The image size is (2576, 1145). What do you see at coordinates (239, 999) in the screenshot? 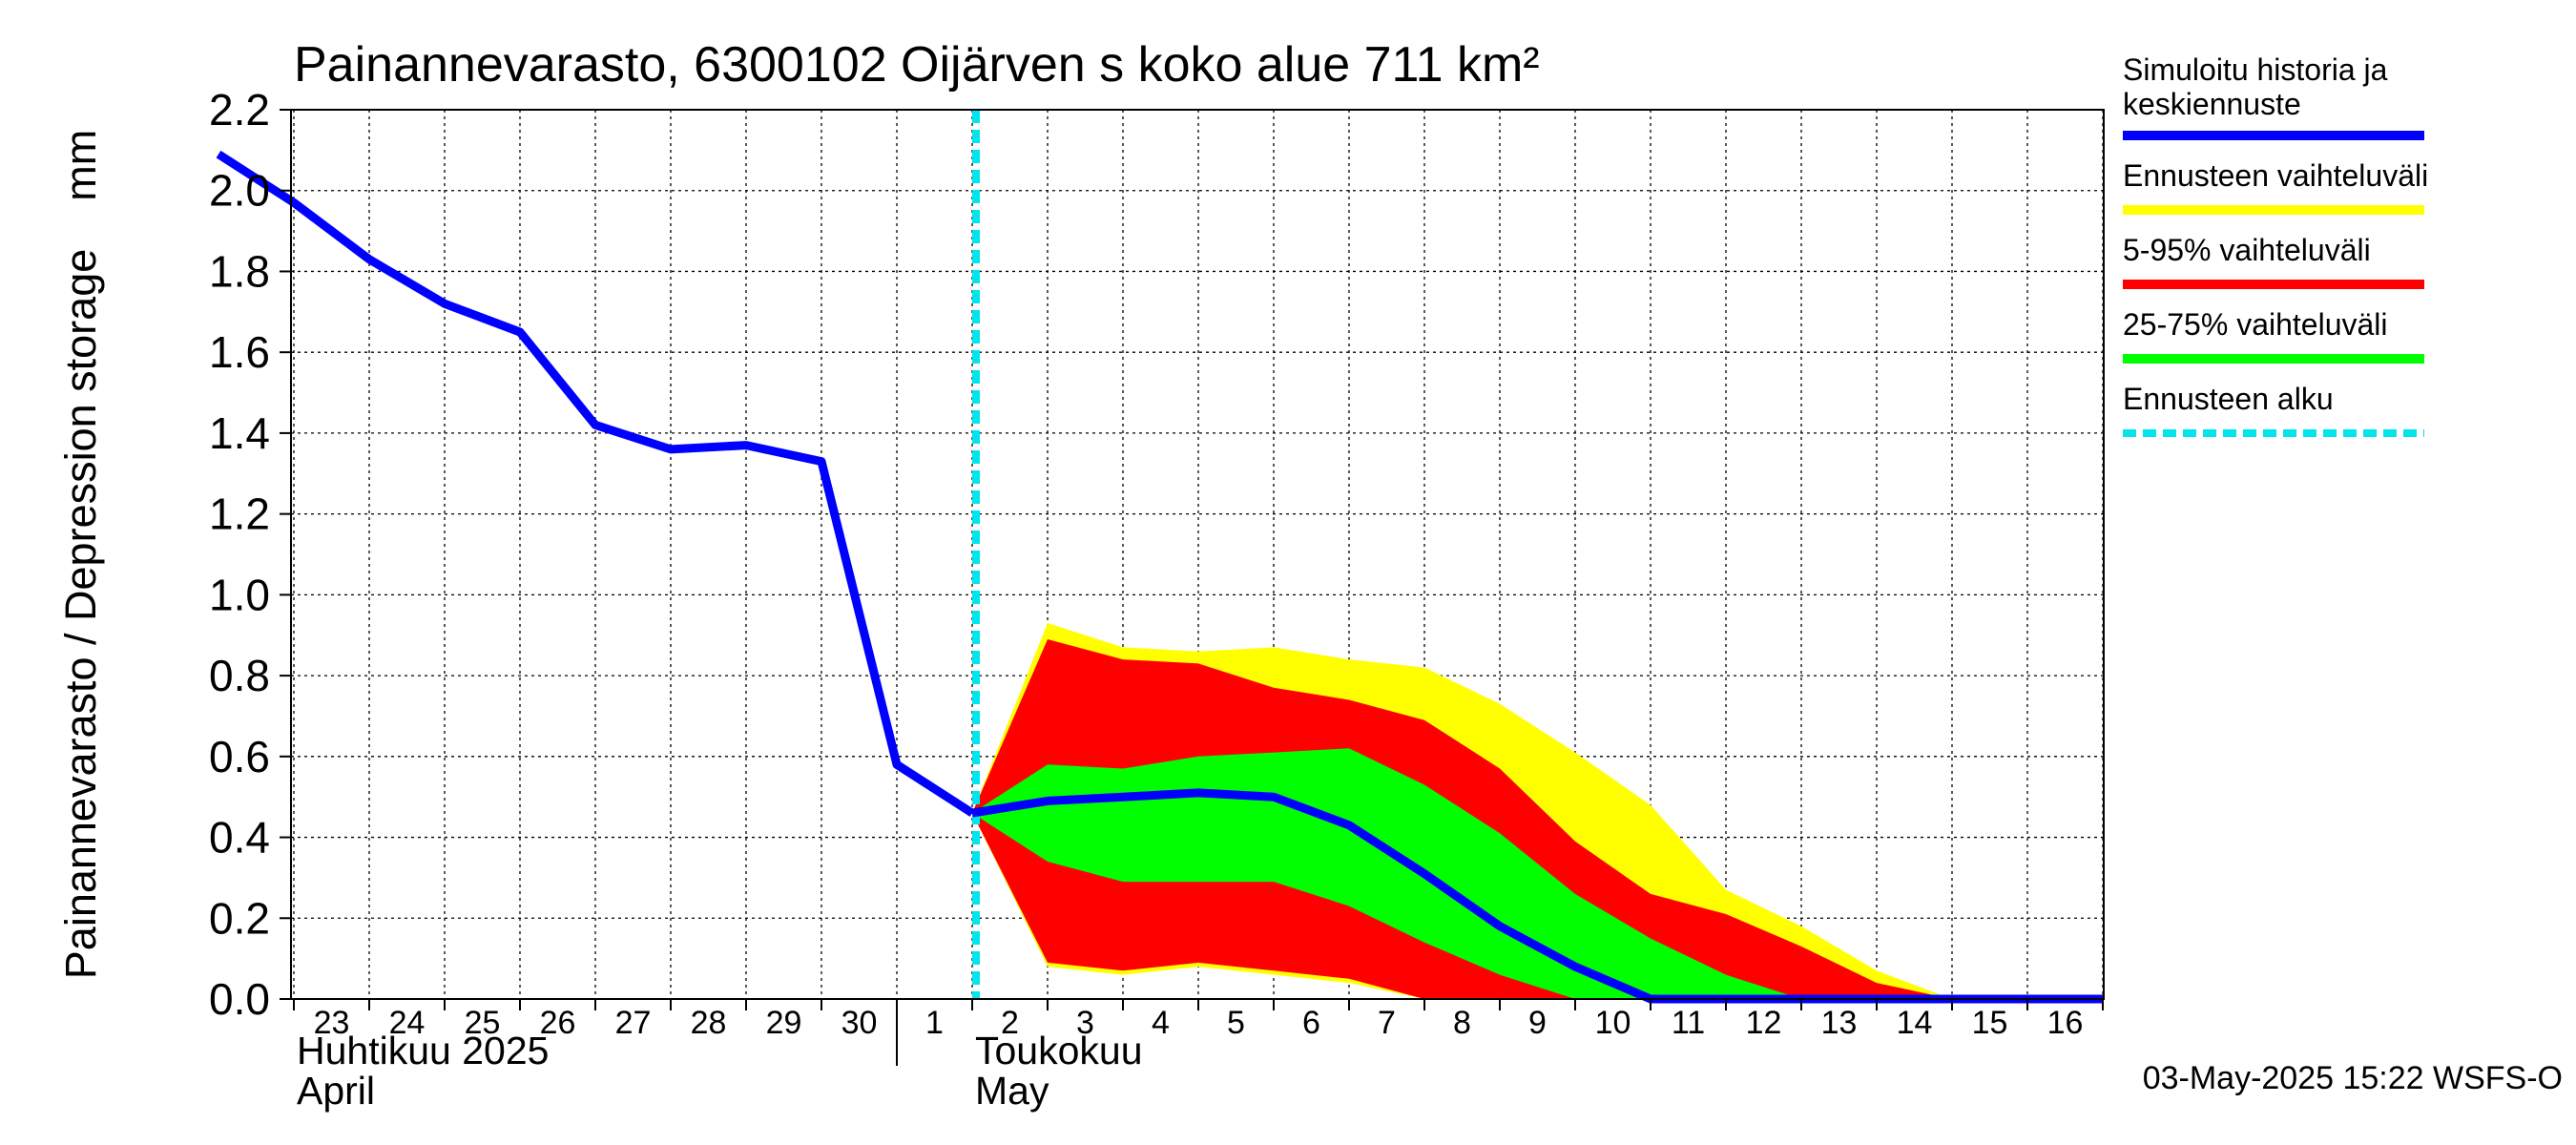
I see `y-tick-label: 0.0` at bounding box center [239, 999].